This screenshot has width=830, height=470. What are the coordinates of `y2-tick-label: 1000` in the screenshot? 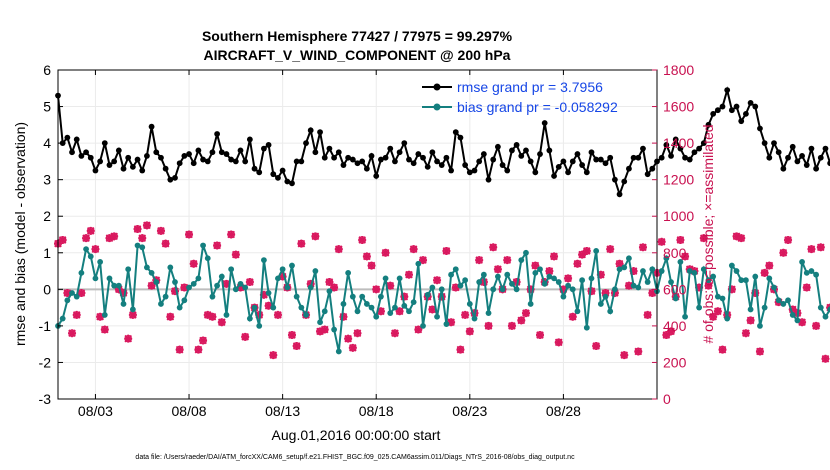 It's located at (678, 216).